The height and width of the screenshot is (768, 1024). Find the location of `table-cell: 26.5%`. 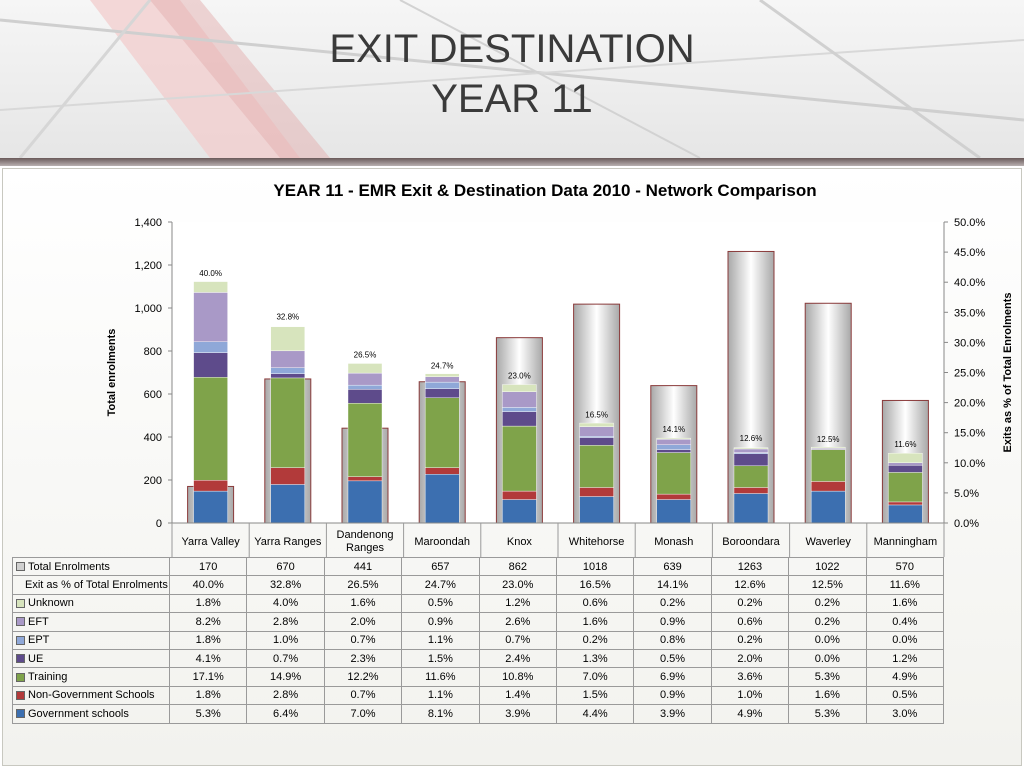

table-cell: 26.5% is located at coordinates (363, 585).